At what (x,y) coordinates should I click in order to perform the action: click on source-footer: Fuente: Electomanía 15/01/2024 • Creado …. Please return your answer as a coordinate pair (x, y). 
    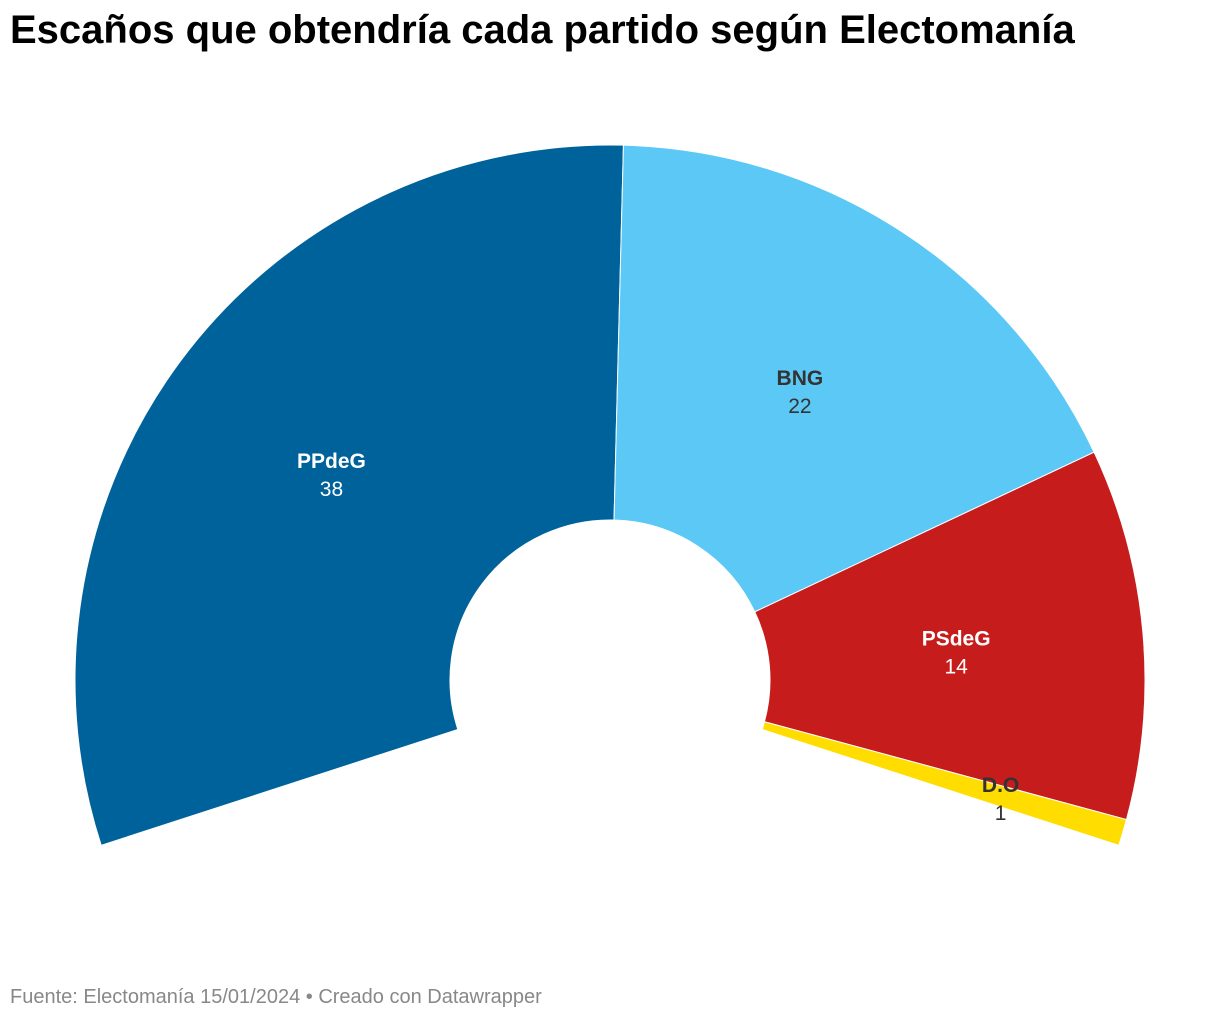
    Looking at the image, I should click on (276, 997).